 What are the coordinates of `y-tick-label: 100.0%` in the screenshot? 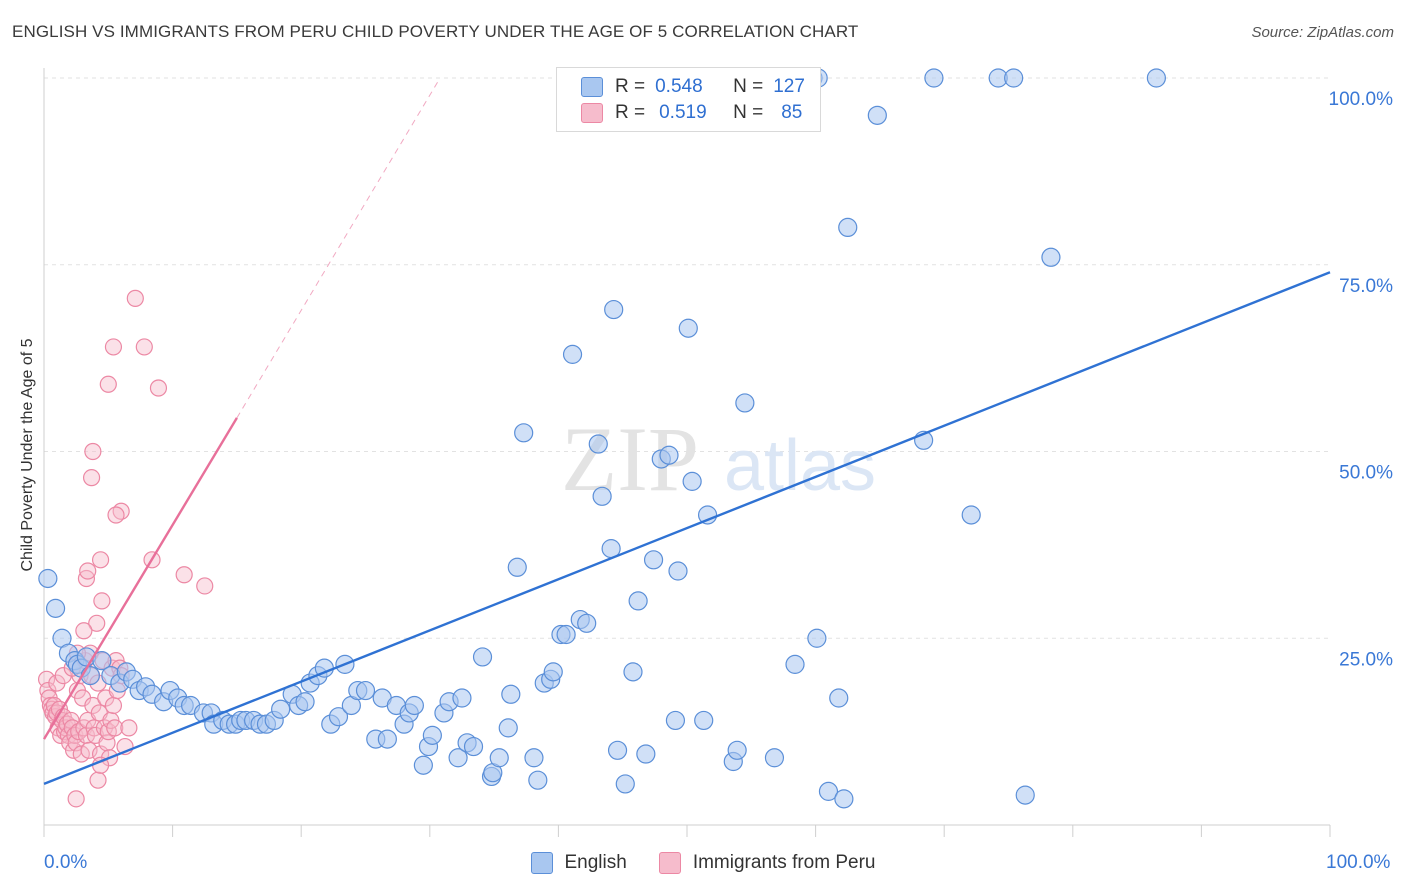 It's located at (1361, 99).